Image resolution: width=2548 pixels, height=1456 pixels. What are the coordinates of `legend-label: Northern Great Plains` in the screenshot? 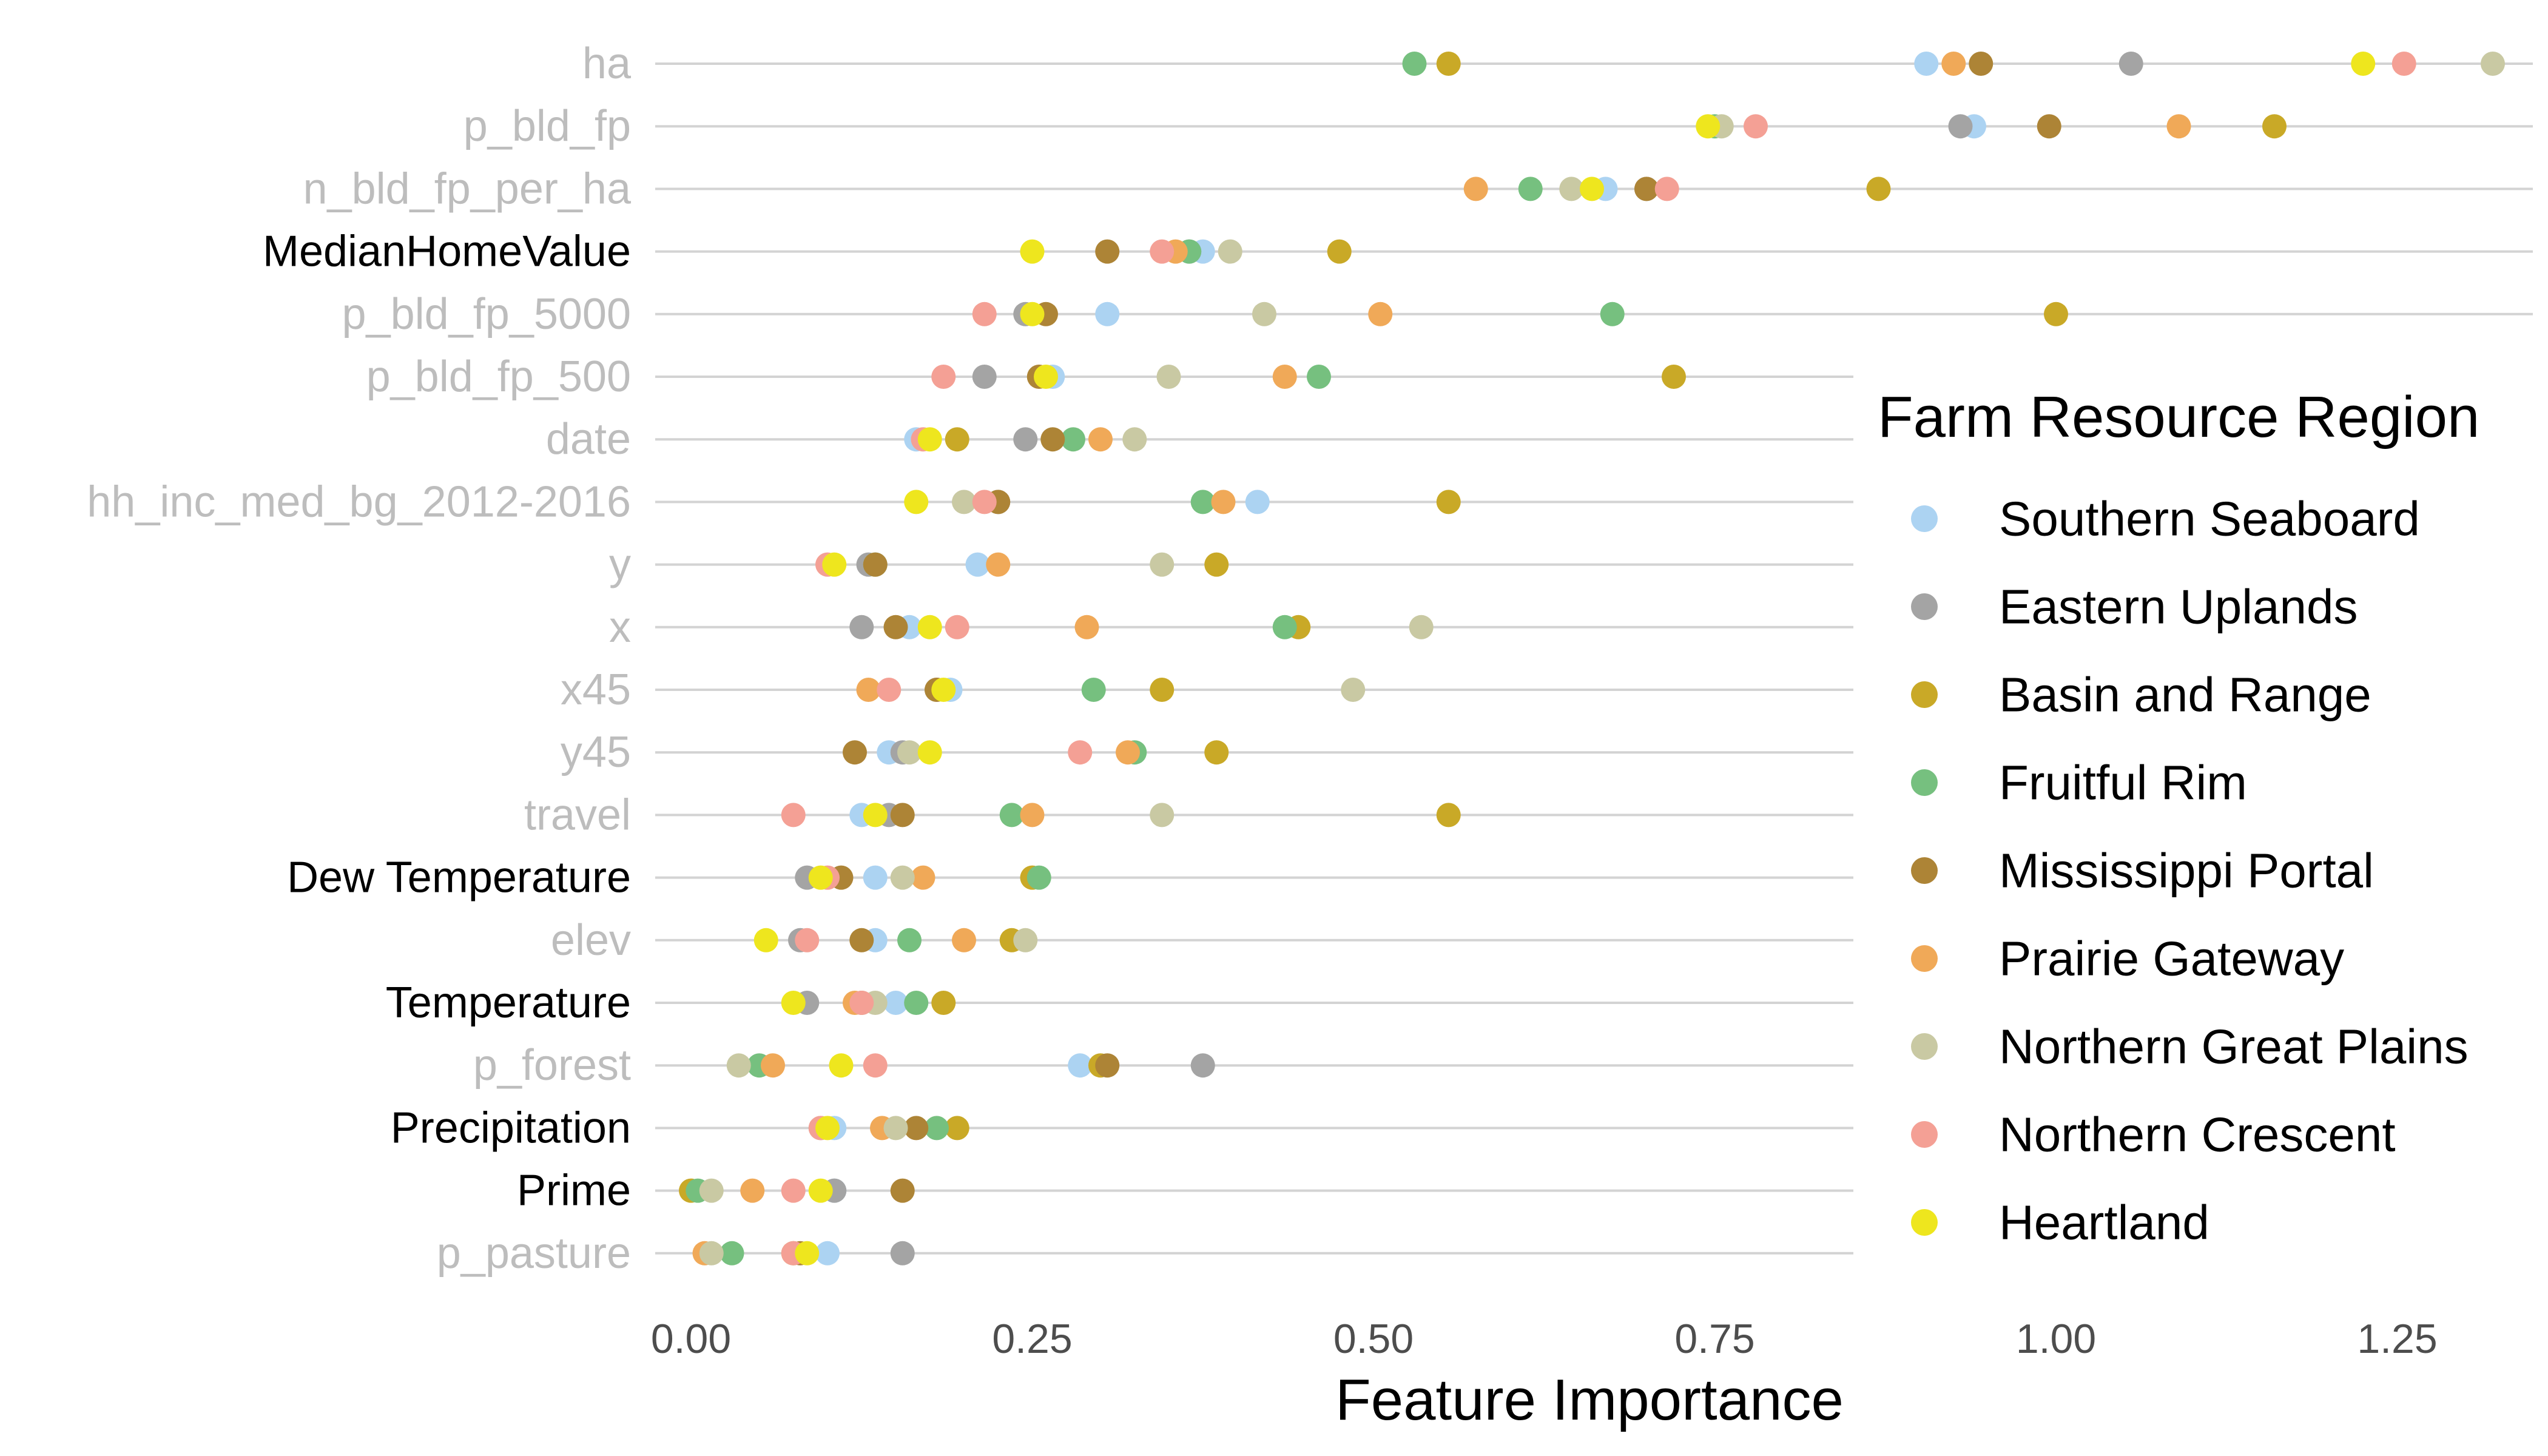 It's located at (2234, 1047).